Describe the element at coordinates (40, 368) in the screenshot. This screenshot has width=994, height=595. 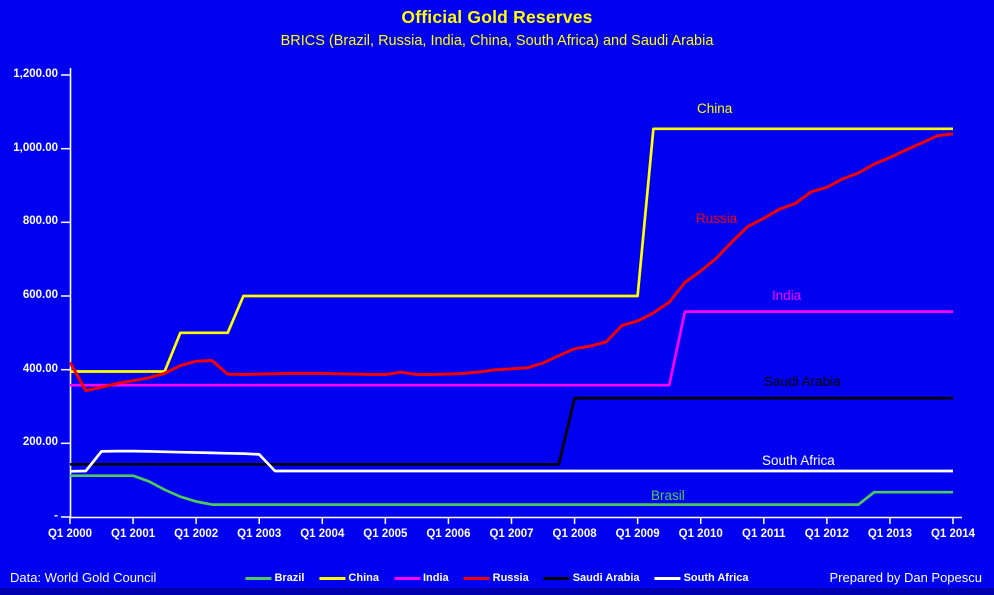
I see `y-tick-label: 400.00` at that location.